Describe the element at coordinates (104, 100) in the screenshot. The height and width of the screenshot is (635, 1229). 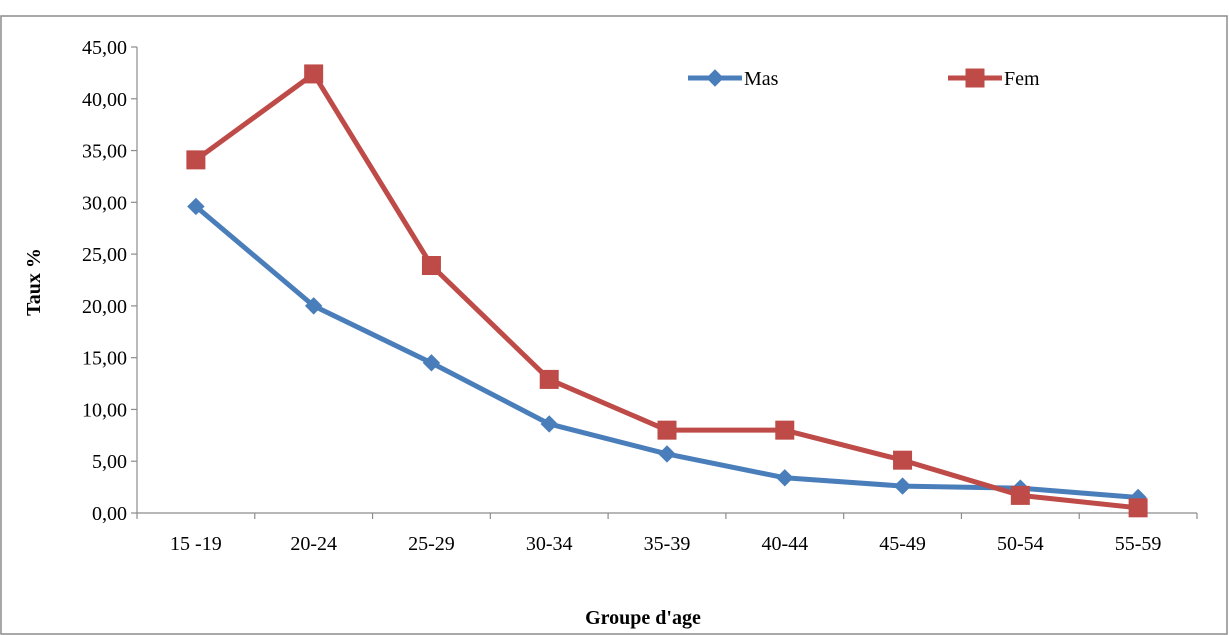
I see `y-tick-label: 40,00` at that location.